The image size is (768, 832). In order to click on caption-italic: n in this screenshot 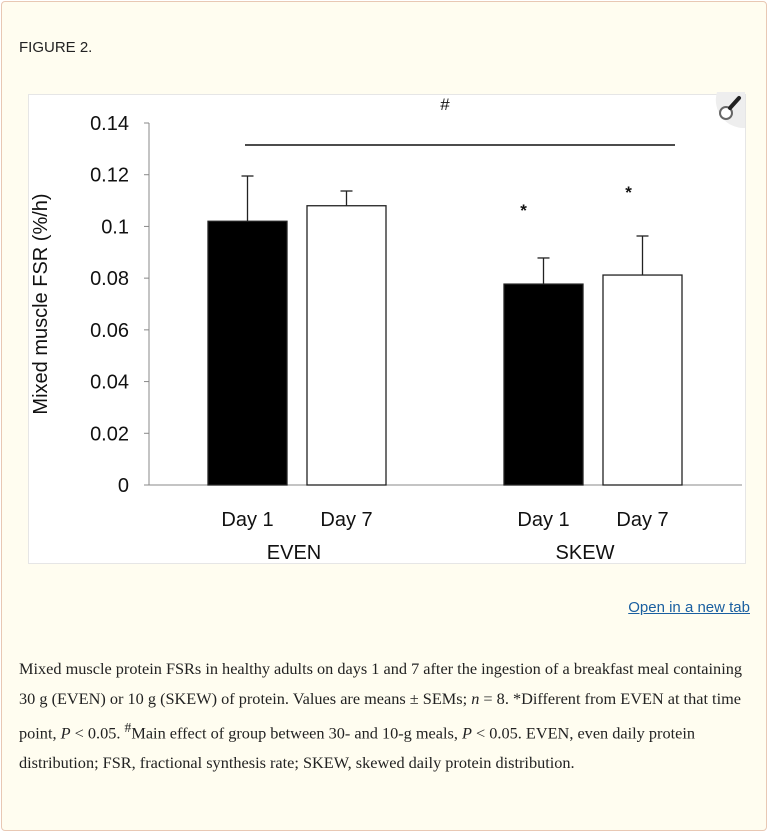, I will do `click(475, 698)`.